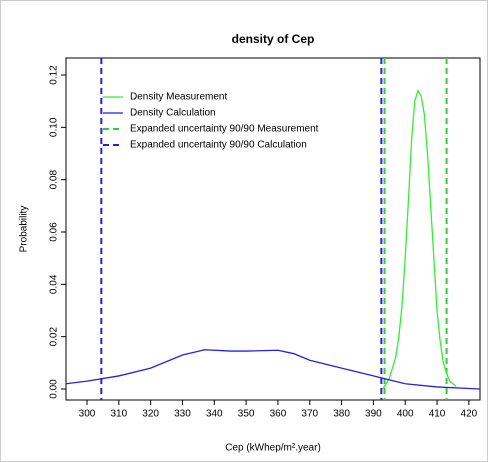  What do you see at coordinates (54, 180) in the screenshot?
I see `y-tick-label: 0.08` at bounding box center [54, 180].